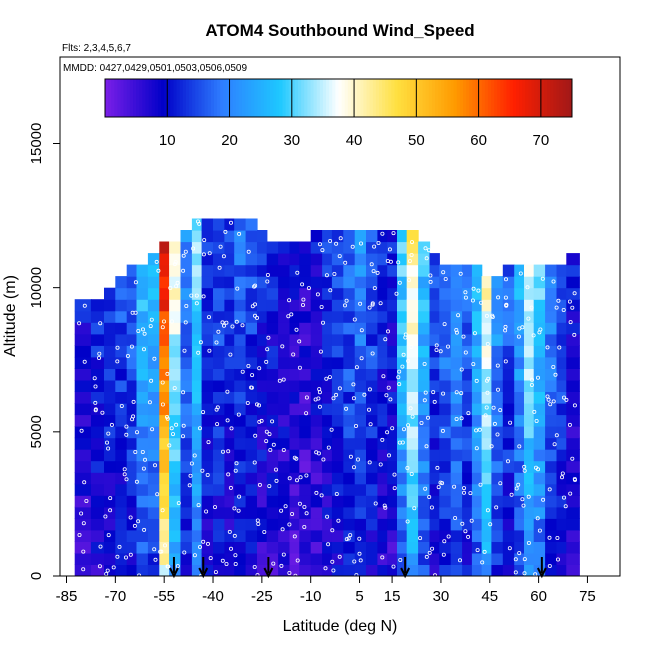 This screenshot has height=650, width=650. I want to click on x-tick-label: 75, so click(587, 596).